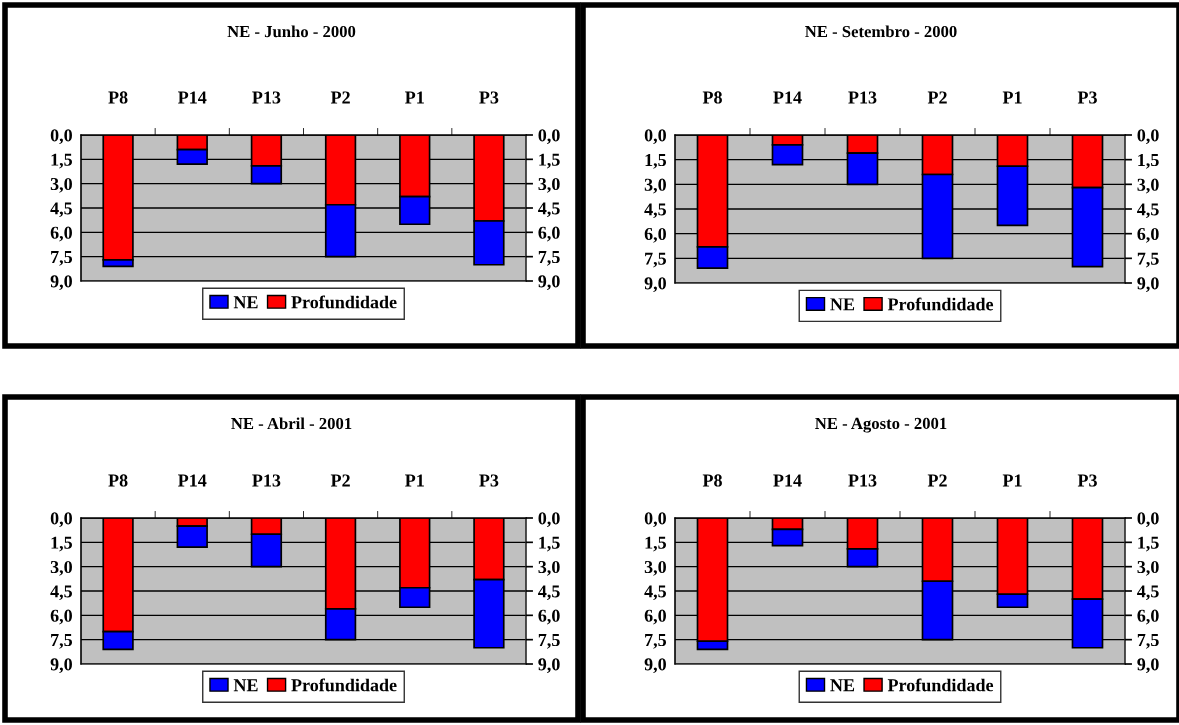 This screenshot has width=1179, height=725. I want to click on chart-title: NE - Setembro - 2000, so click(881, 31).